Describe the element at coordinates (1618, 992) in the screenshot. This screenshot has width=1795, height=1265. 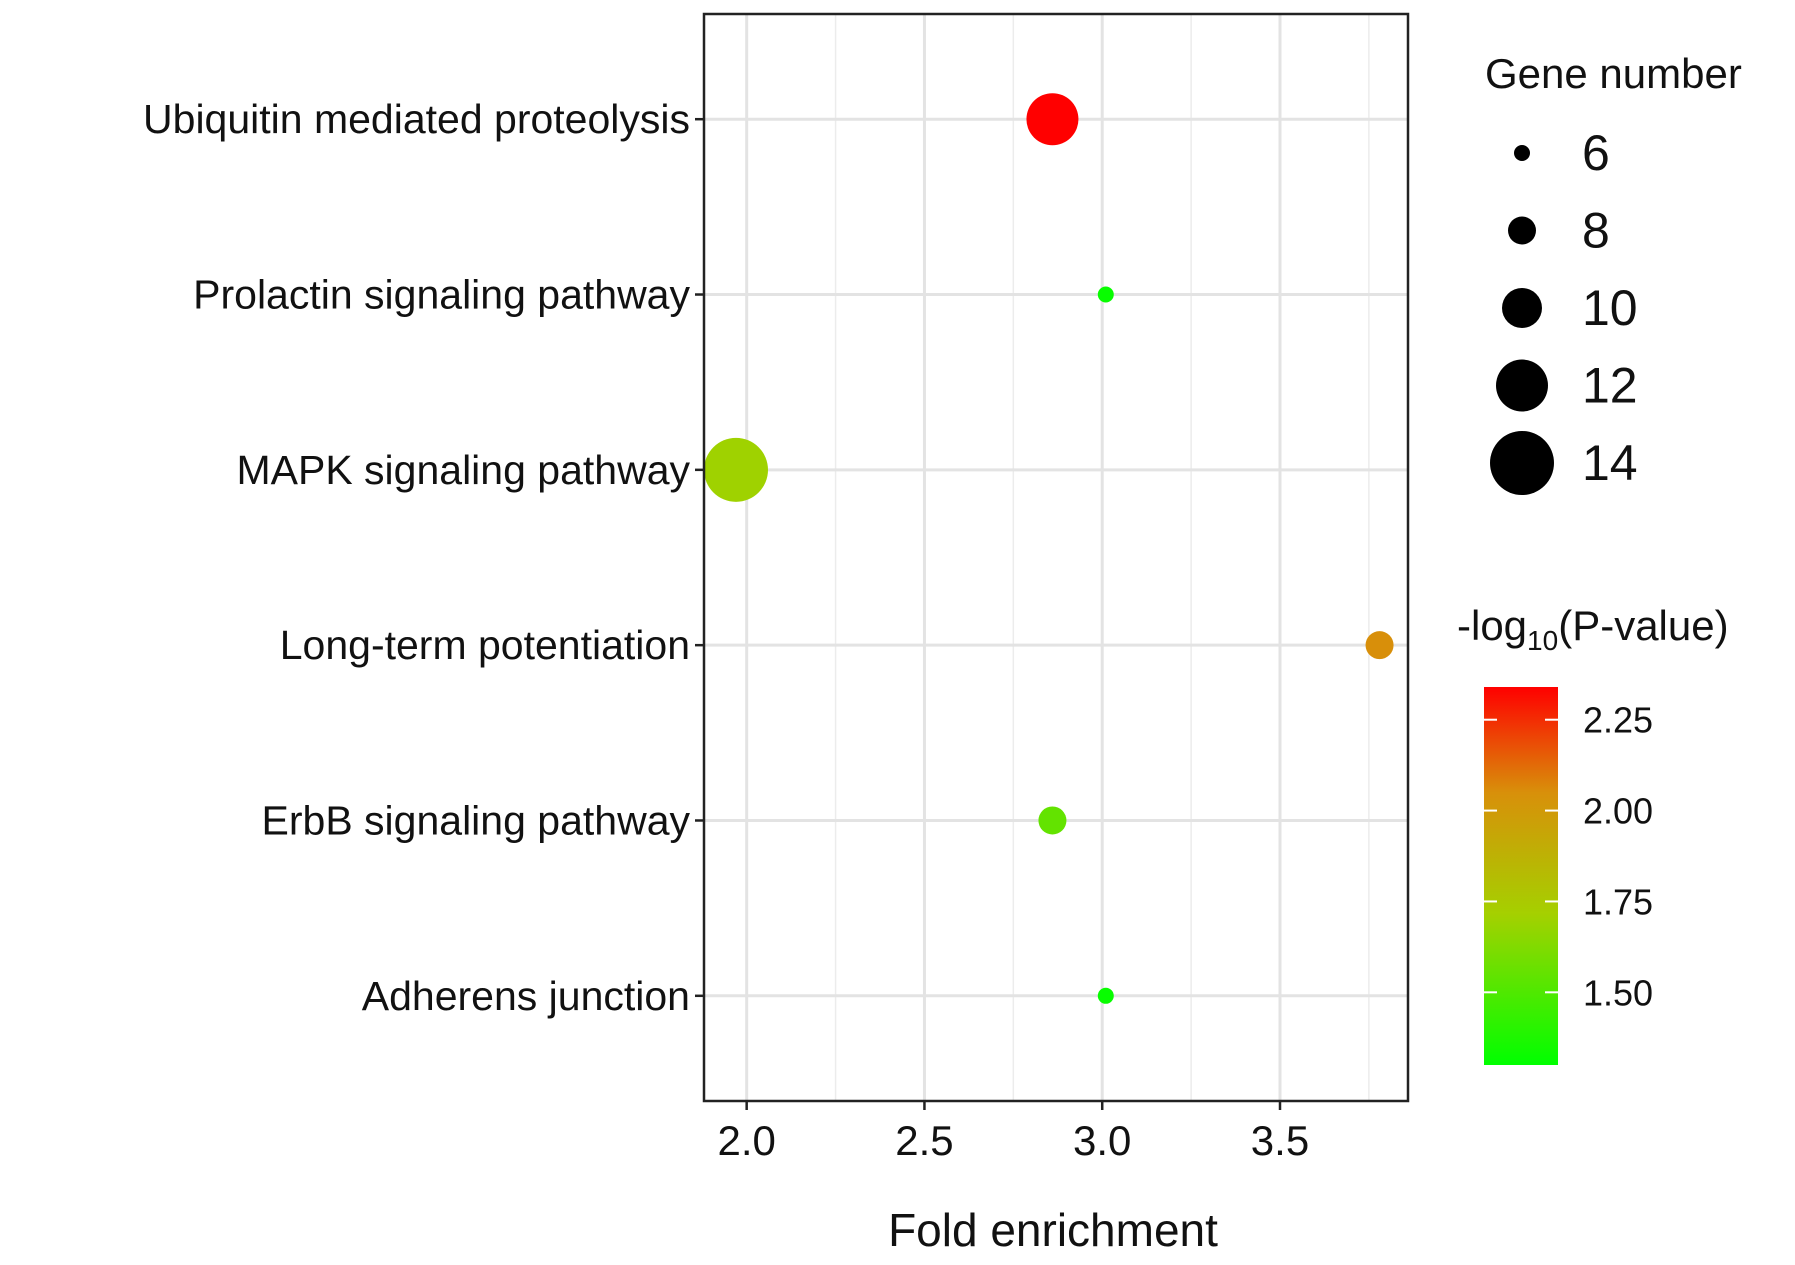
I see `color-legend-label: 1.50` at that location.